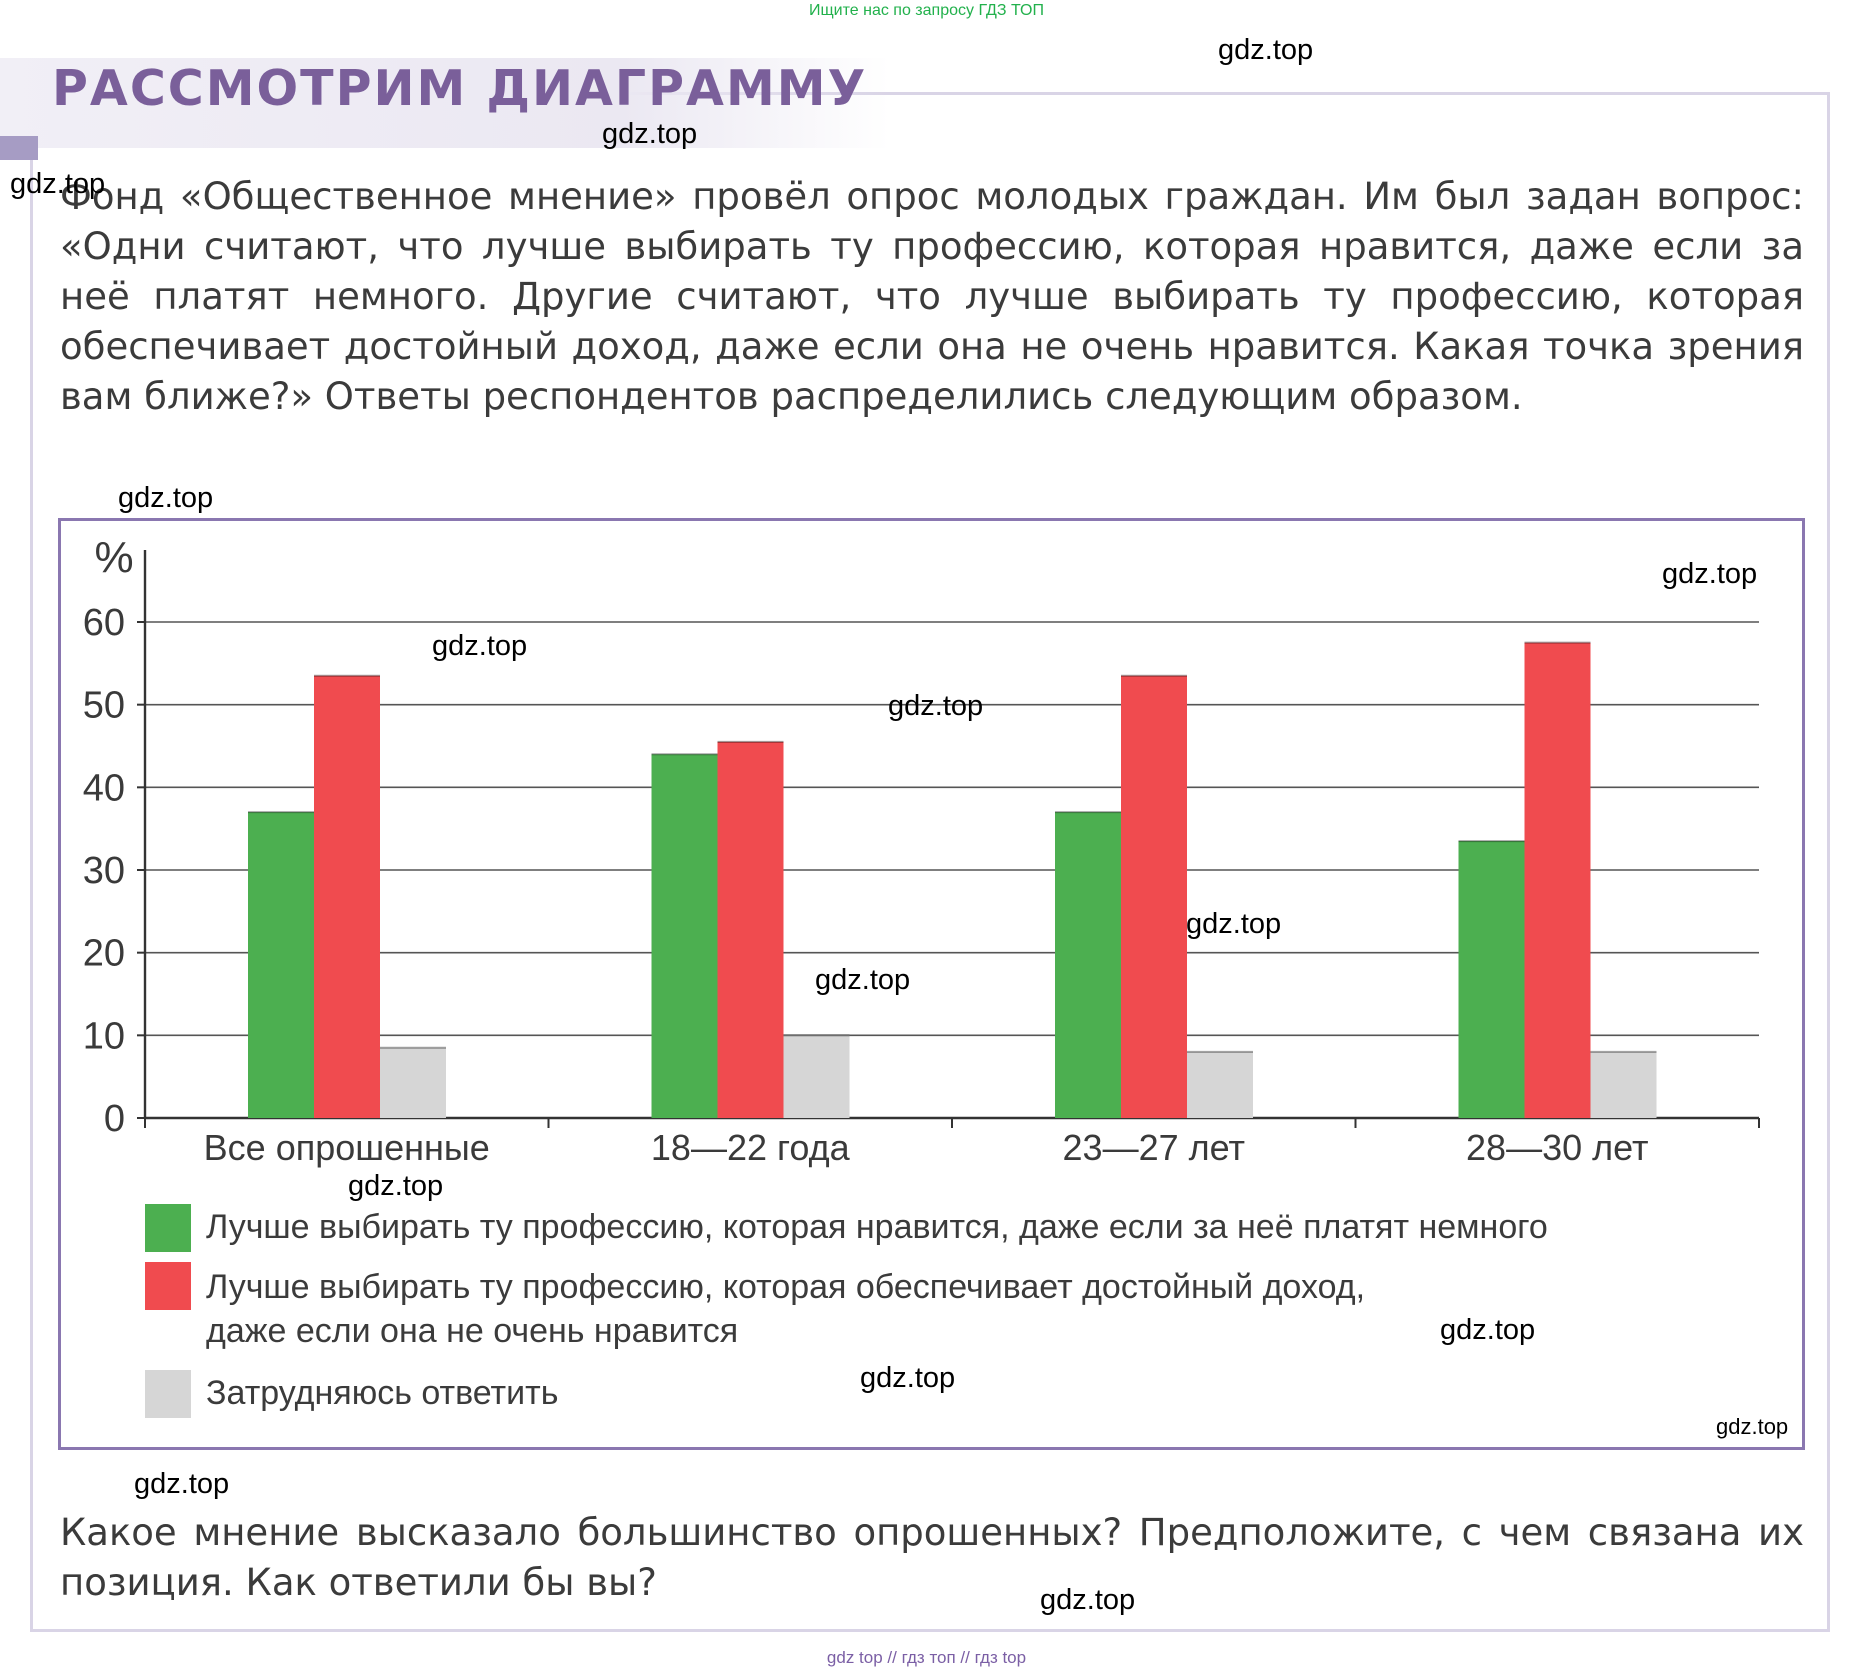 The height and width of the screenshot is (1668, 1853). Describe the element at coordinates (1154, 1147) in the screenshot. I see `x-tick-label: 23—27 лет` at that location.